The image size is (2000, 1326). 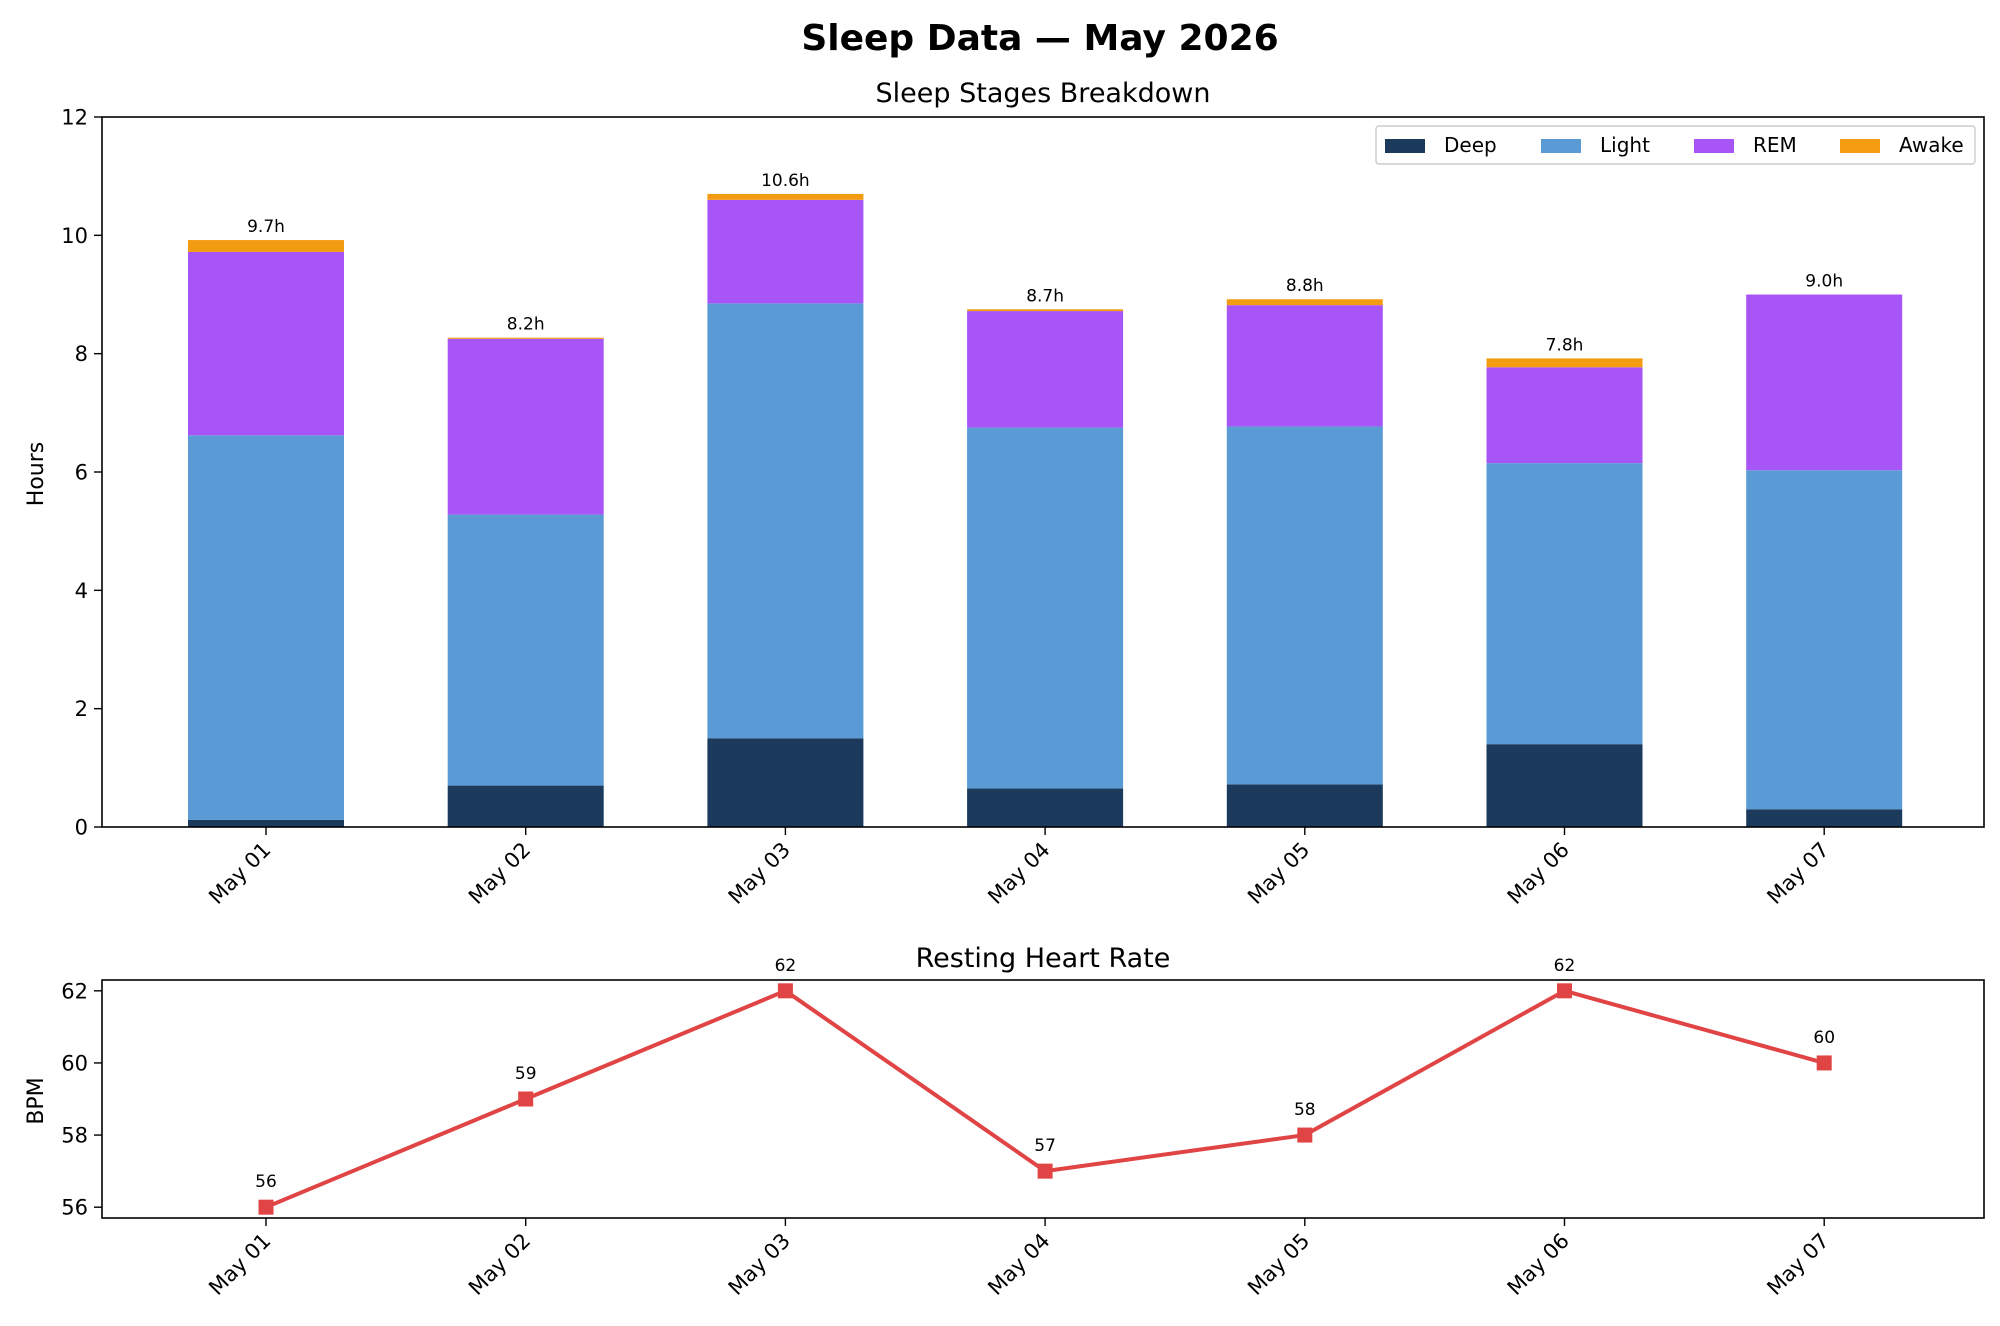 I want to click on heart-rate-value-label: 59, so click(x=526, y=1074).